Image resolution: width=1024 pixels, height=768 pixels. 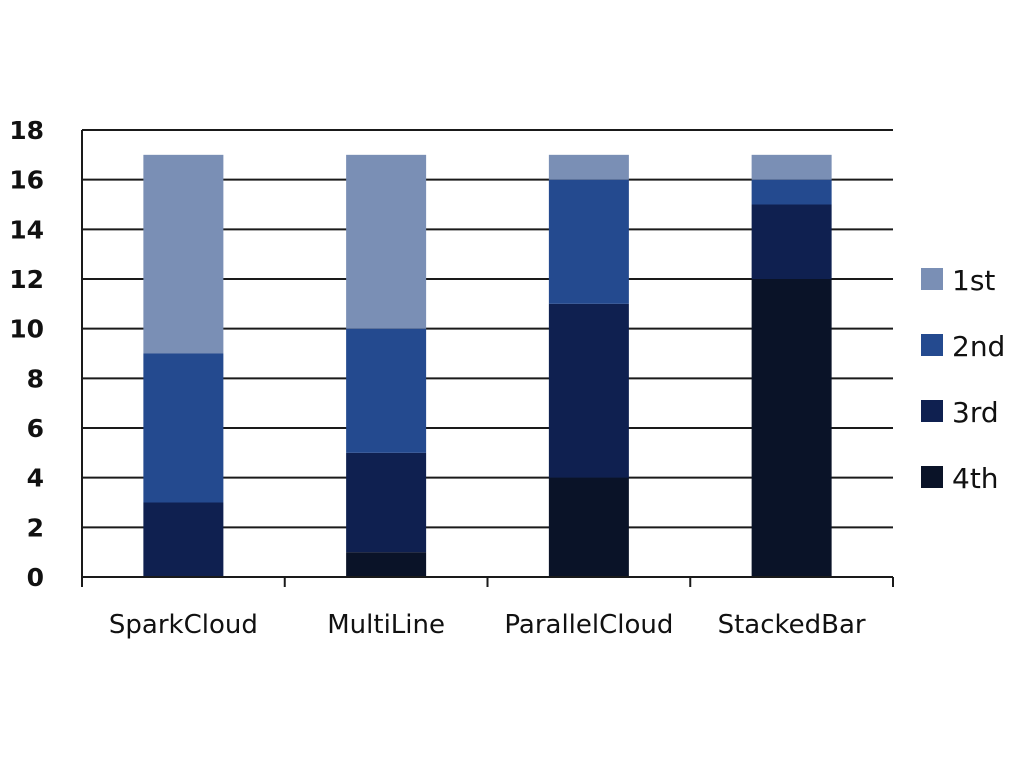 What do you see at coordinates (973, 280) in the screenshot?
I see `legend-label-1st: 1st` at bounding box center [973, 280].